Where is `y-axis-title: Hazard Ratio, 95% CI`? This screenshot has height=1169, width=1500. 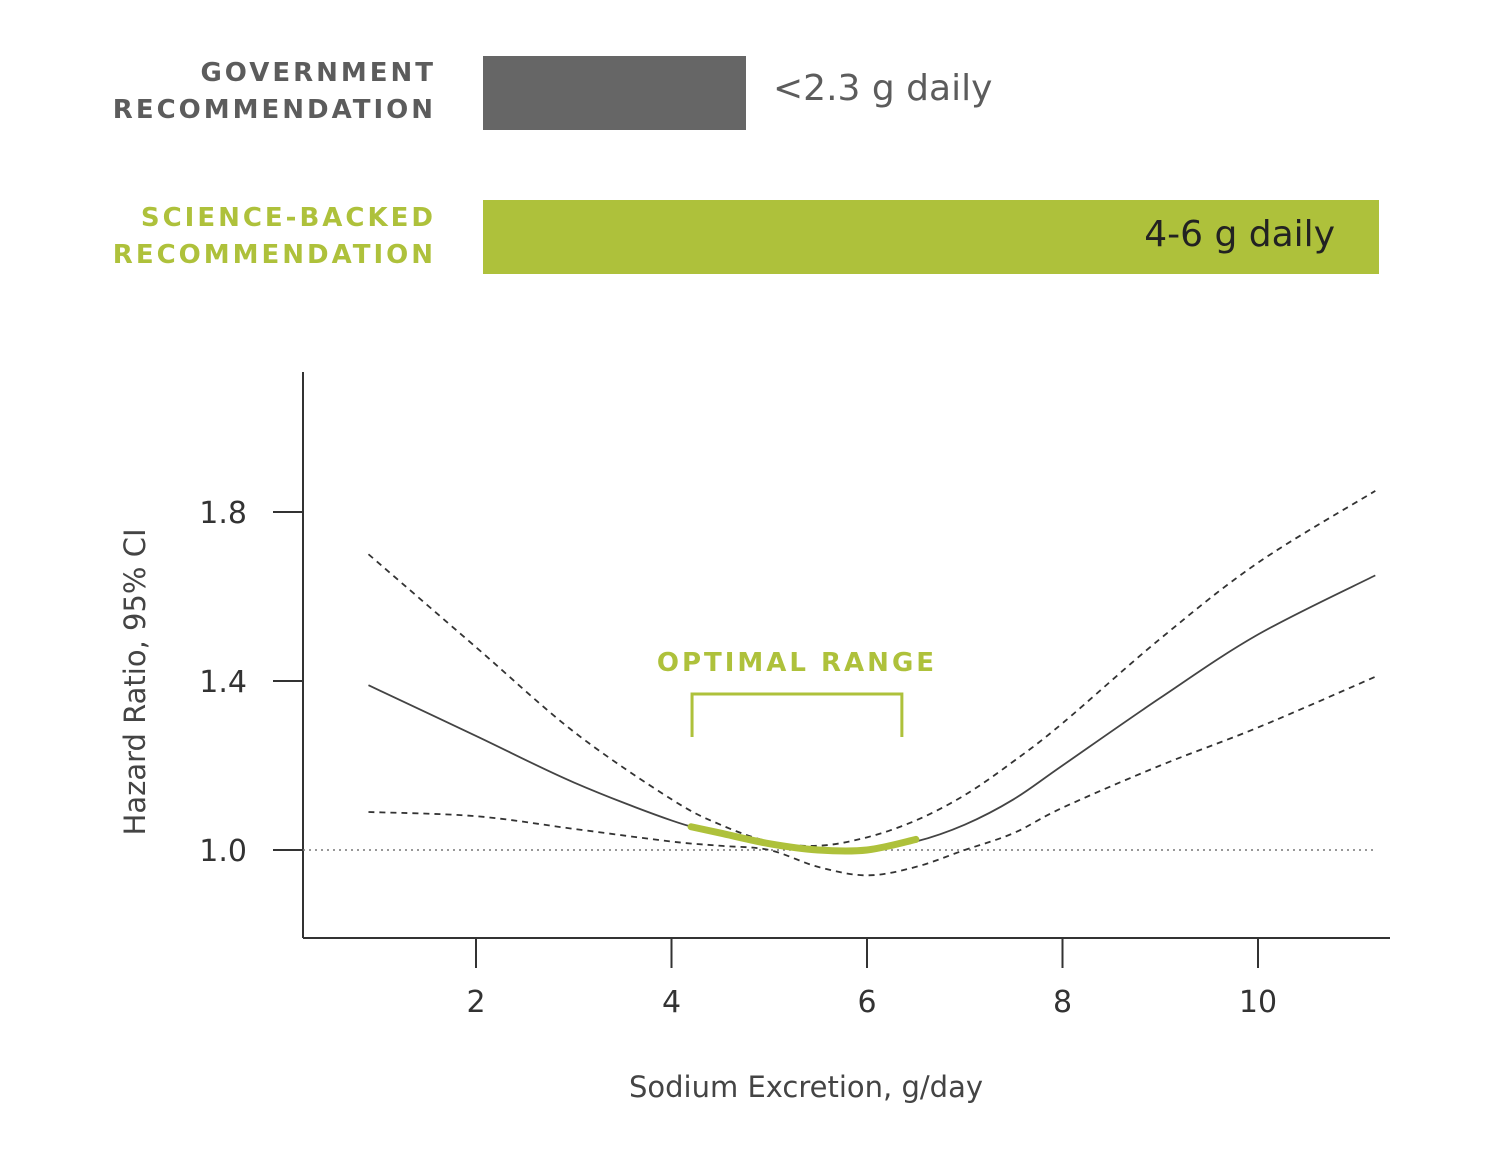 y-axis-title: Hazard Ratio, 95% CI is located at coordinates (135, 682).